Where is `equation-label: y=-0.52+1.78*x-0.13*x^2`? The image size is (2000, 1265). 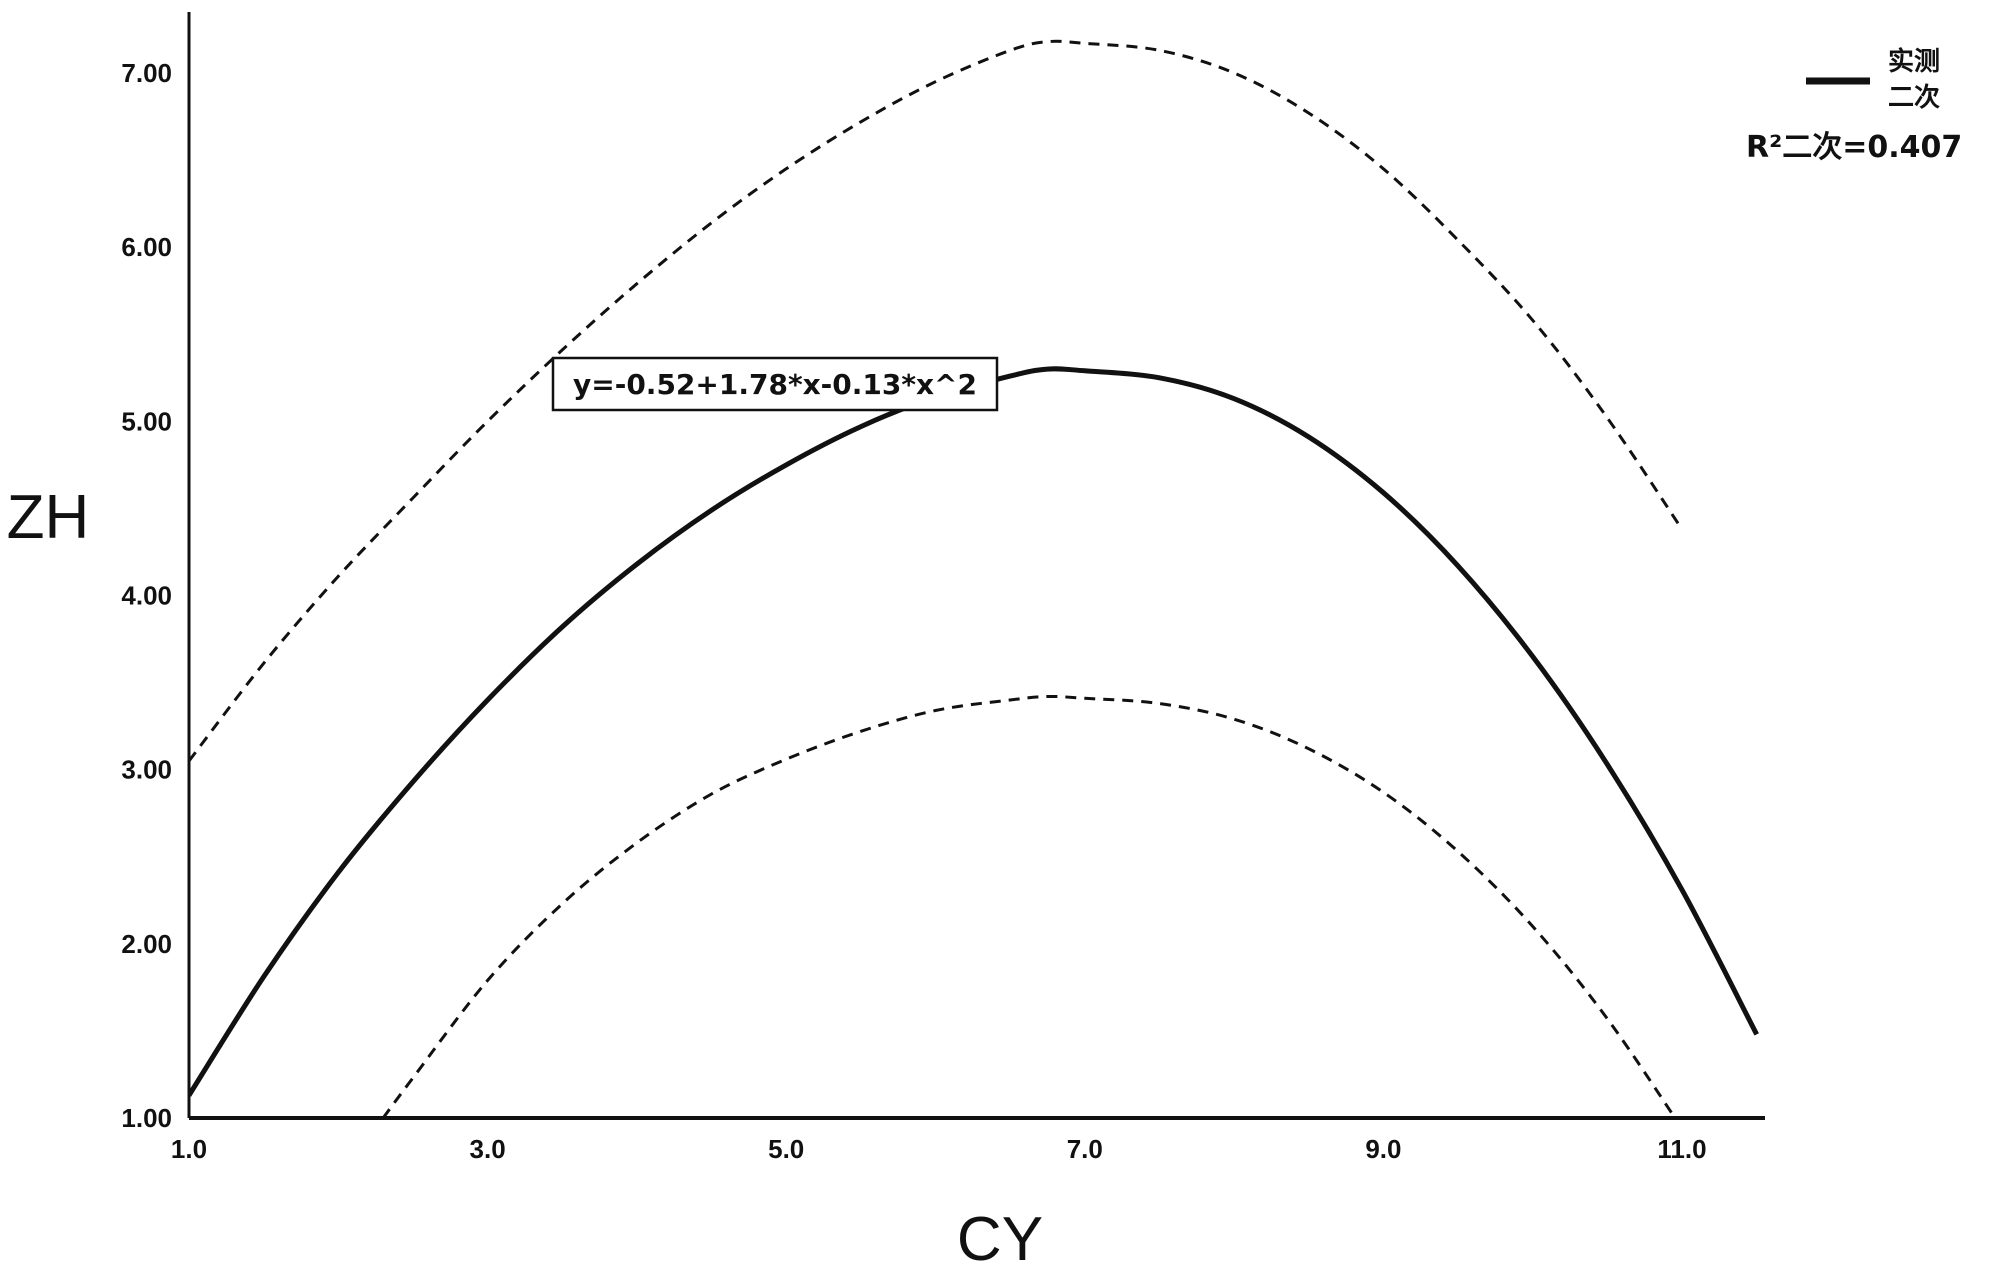 equation-label: y=-0.52+1.78*x-0.13*x^2 is located at coordinates (775, 384).